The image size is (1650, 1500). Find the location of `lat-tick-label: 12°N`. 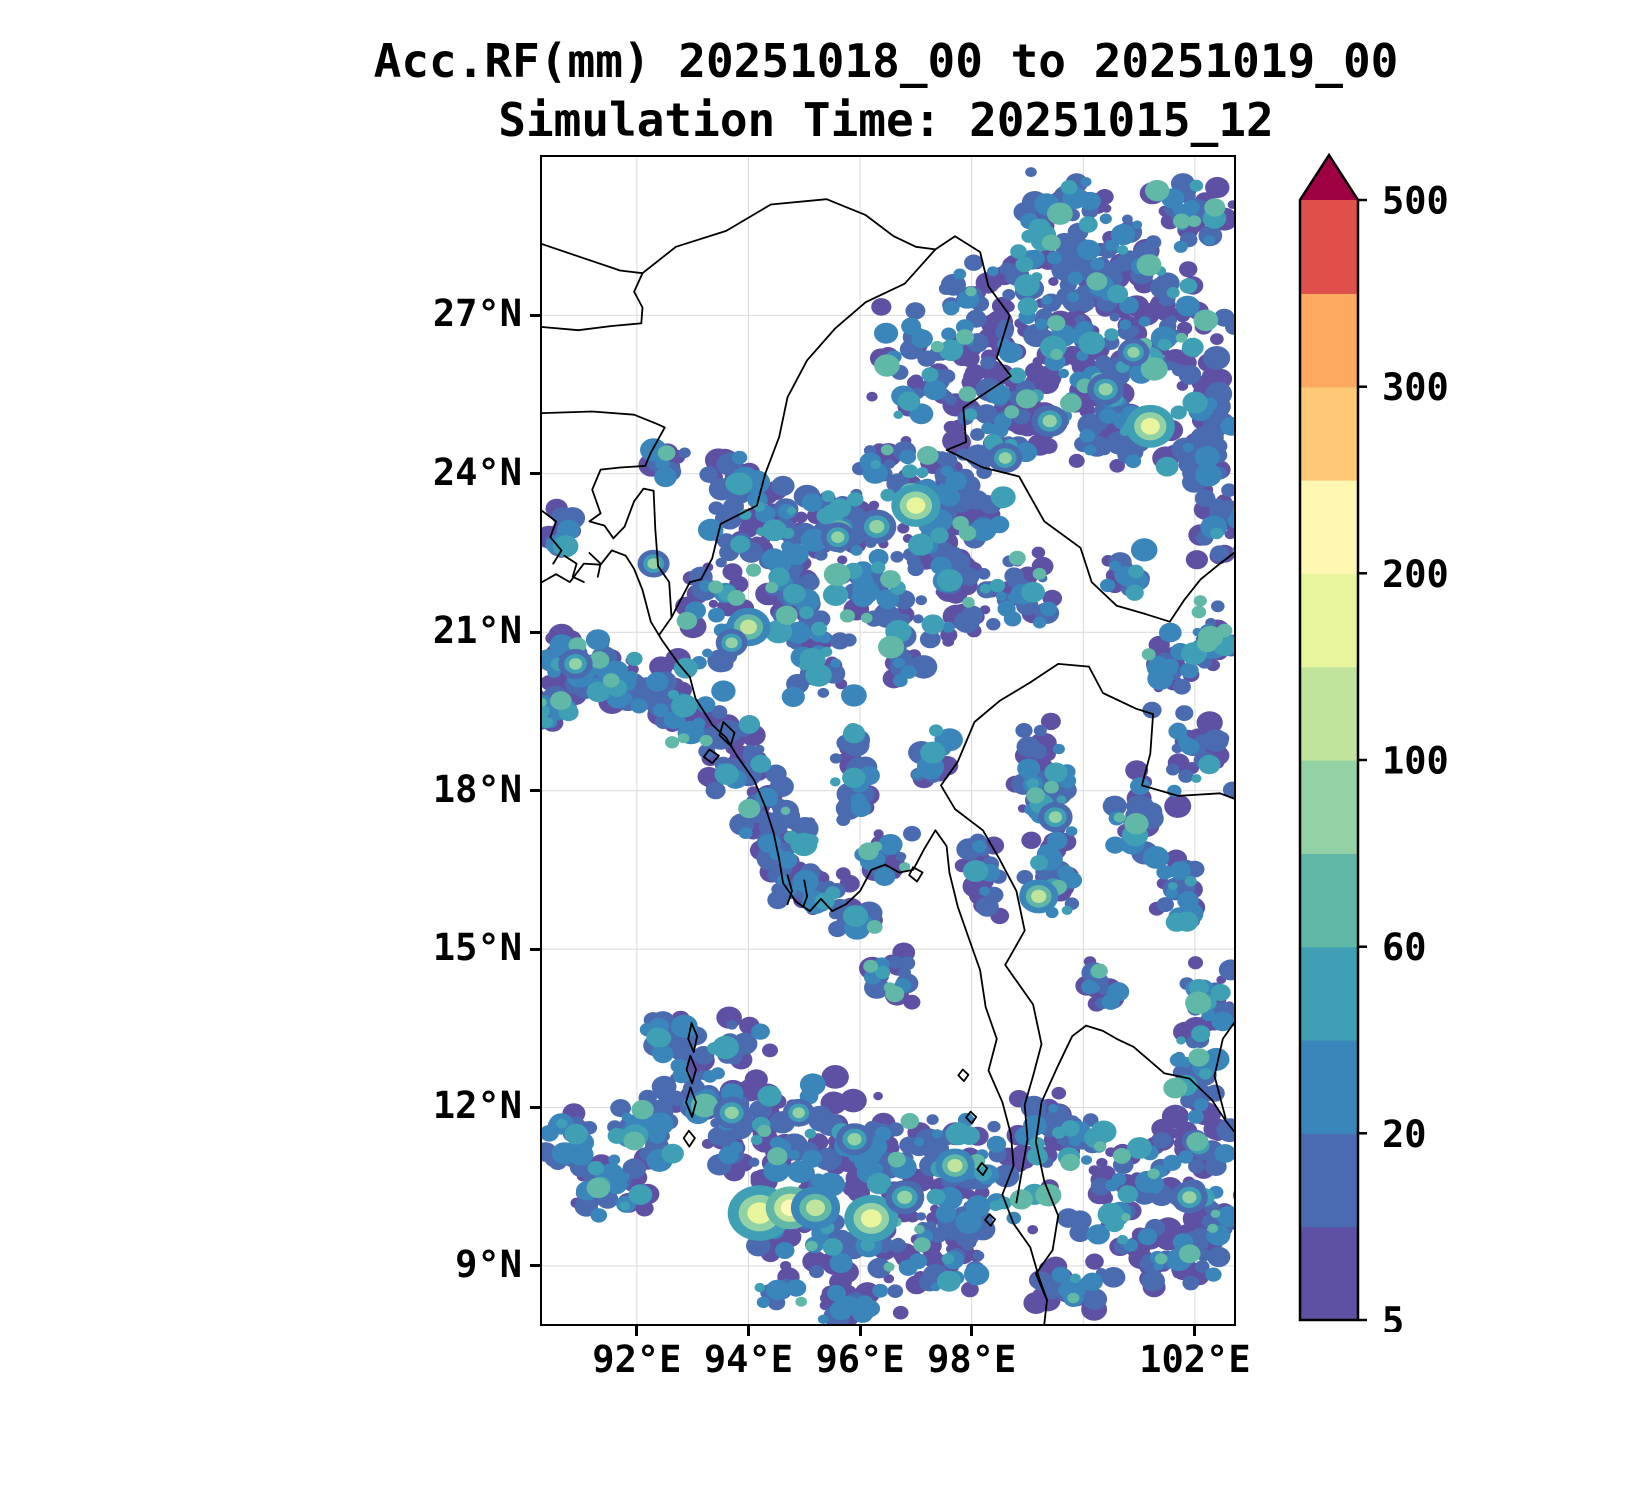

lat-tick-label: 12°N is located at coordinates (477, 1106).